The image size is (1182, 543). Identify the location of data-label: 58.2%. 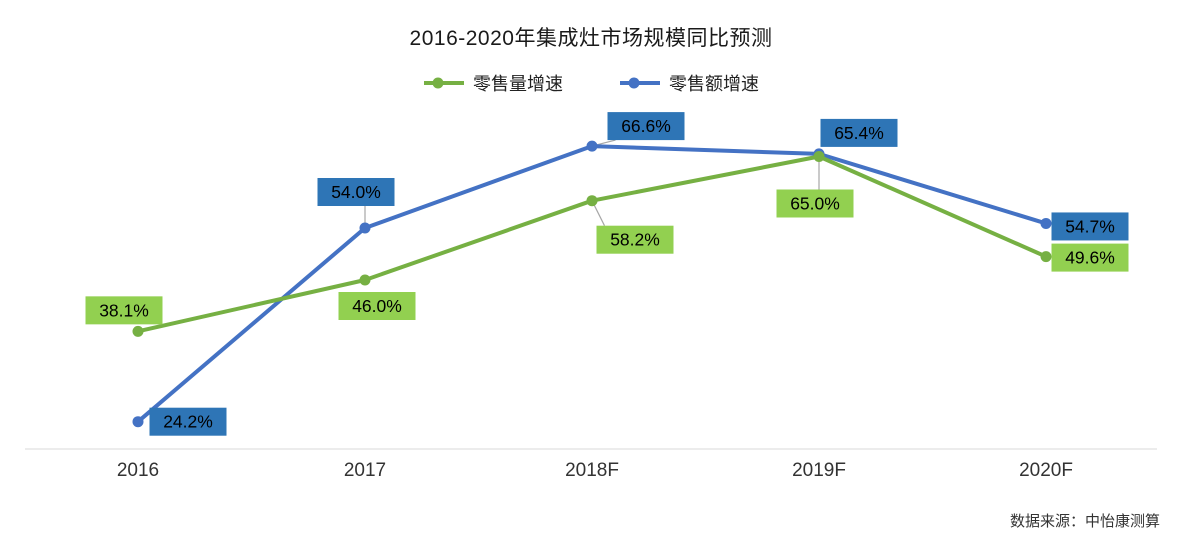
(635, 240).